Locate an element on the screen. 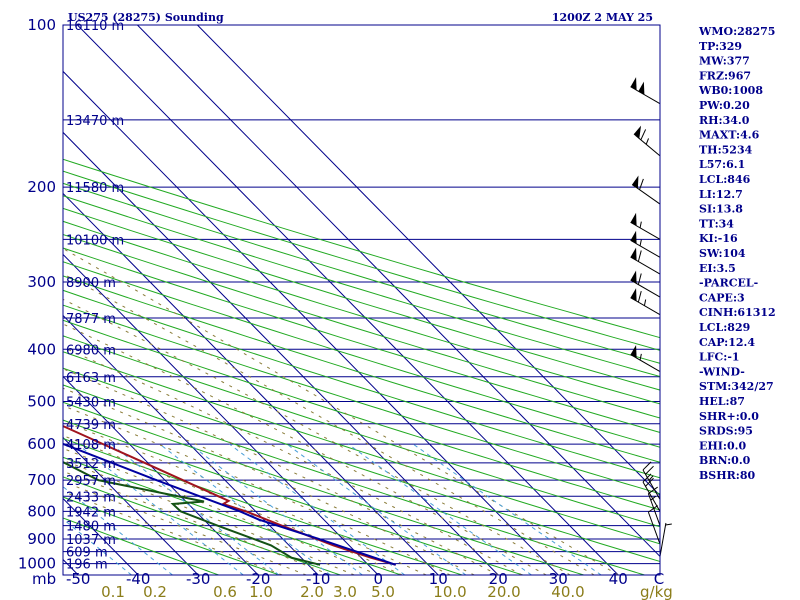 The height and width of the screenshot is (600, 800). isotherm-line is located at coordinates (191, 444).